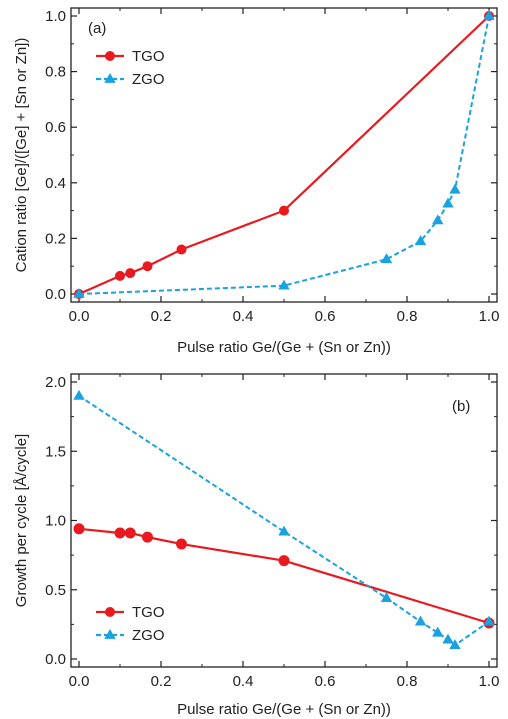 The image size is (508, 719). Describe the element at coordinates (55, 183) in the screenshot. I see `y-tick-label: 0.4` at that location.